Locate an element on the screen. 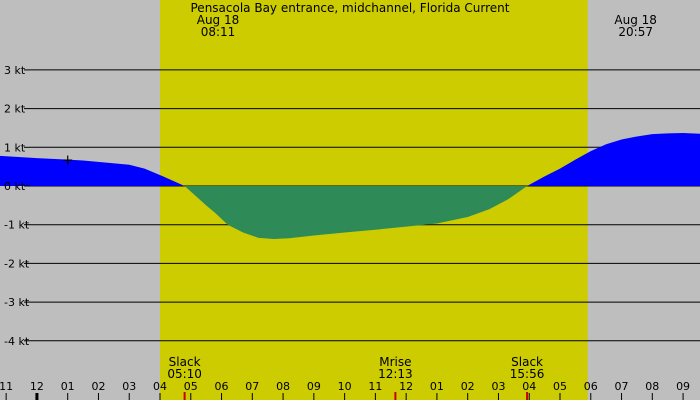 Image resolution: width=700 pixels, height=400 pixels. y-tick-label: 2 kt is located at coordinates (15, 109).